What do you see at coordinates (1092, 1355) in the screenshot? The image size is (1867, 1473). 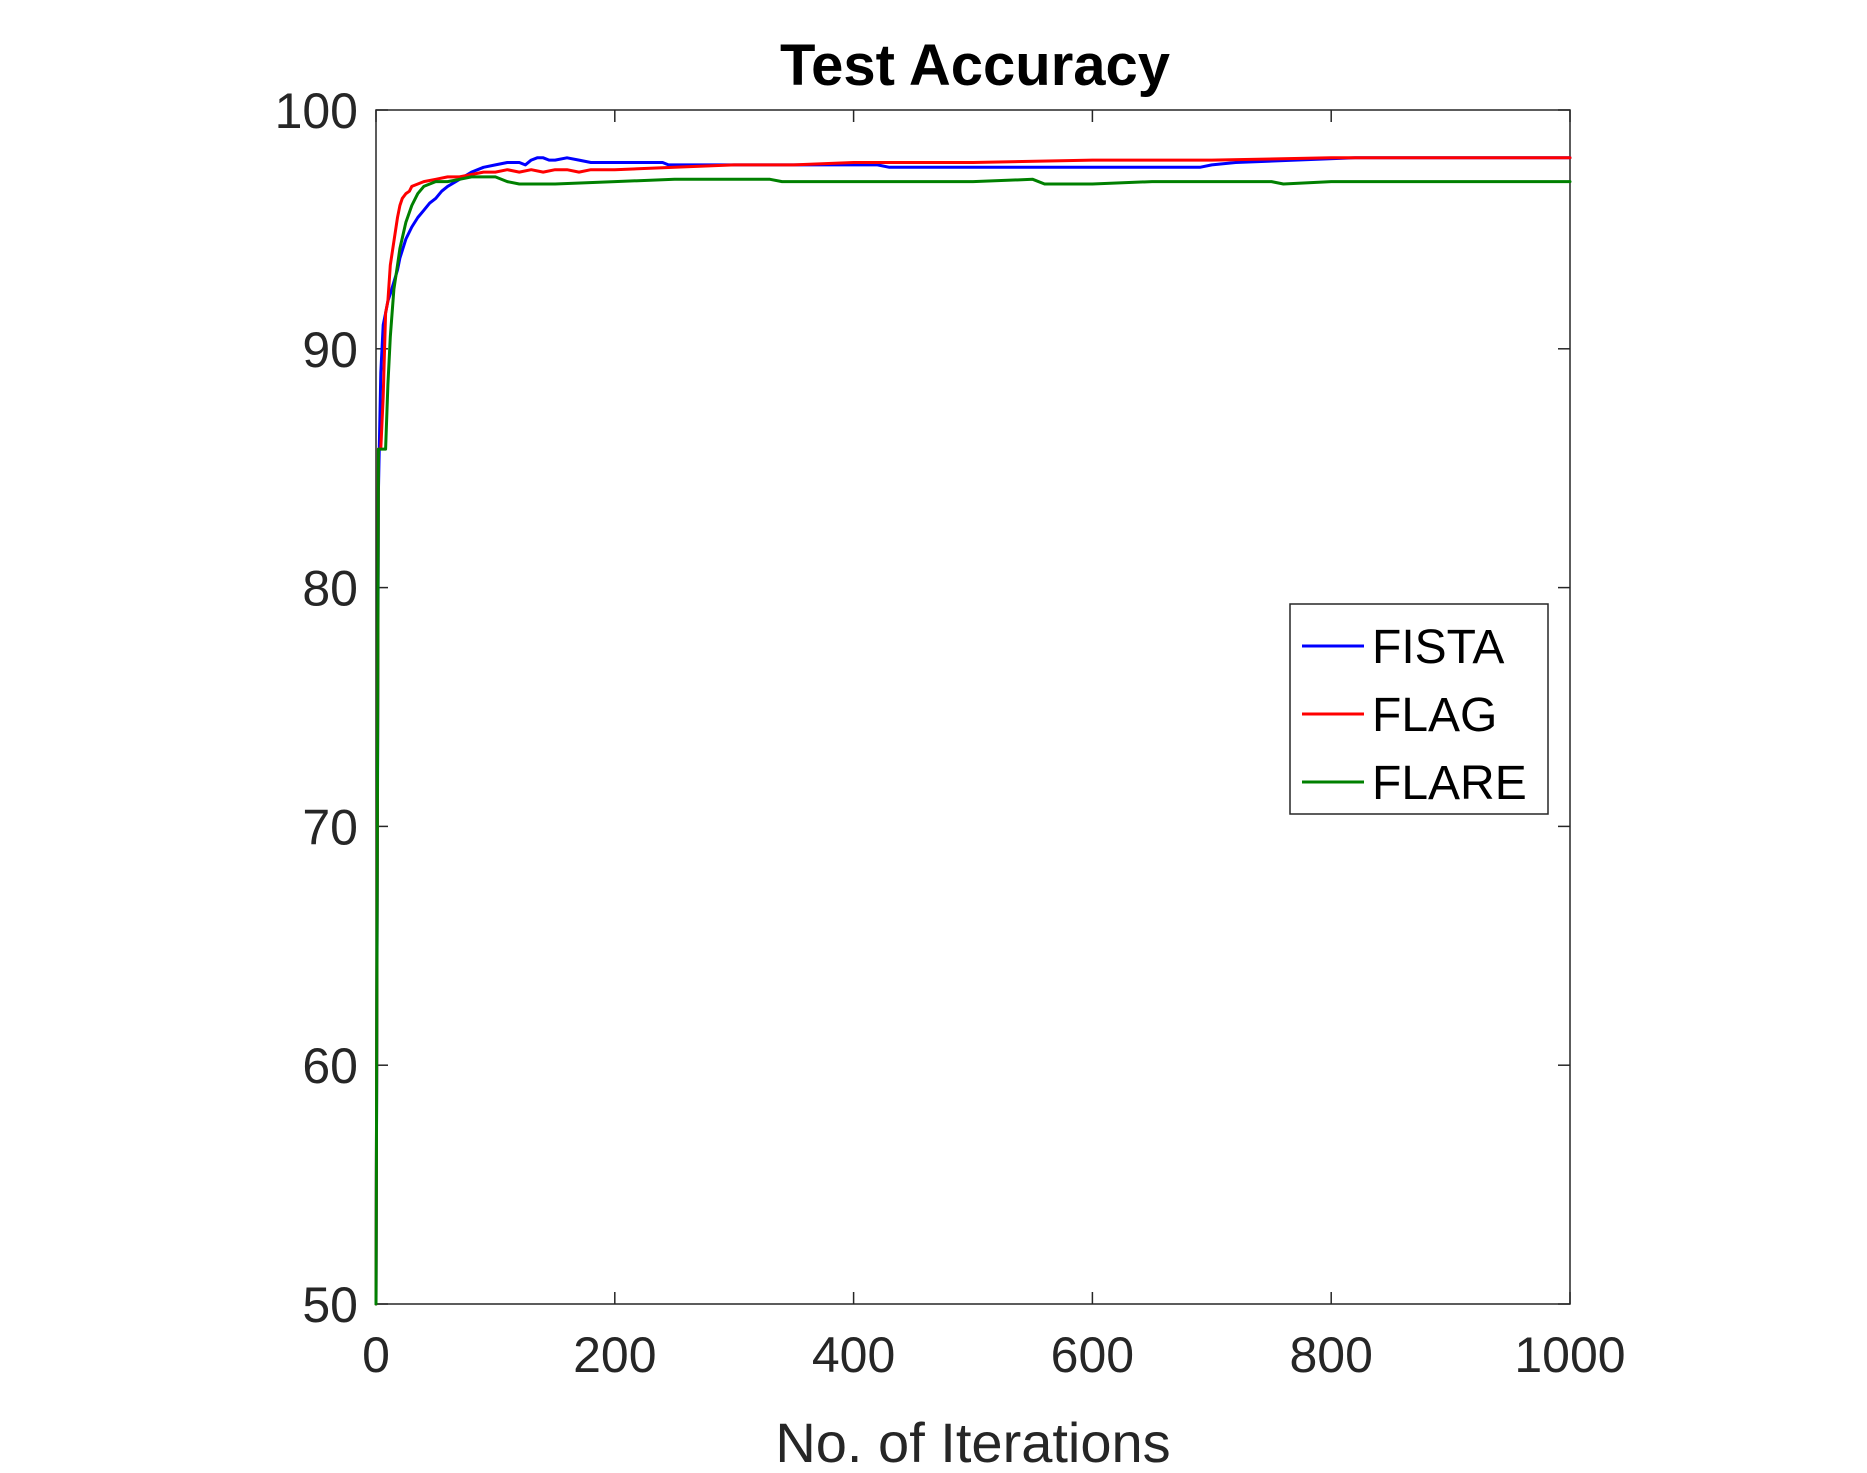 I see `x-tick-label: 600` at bounding box center [1092, 1355].